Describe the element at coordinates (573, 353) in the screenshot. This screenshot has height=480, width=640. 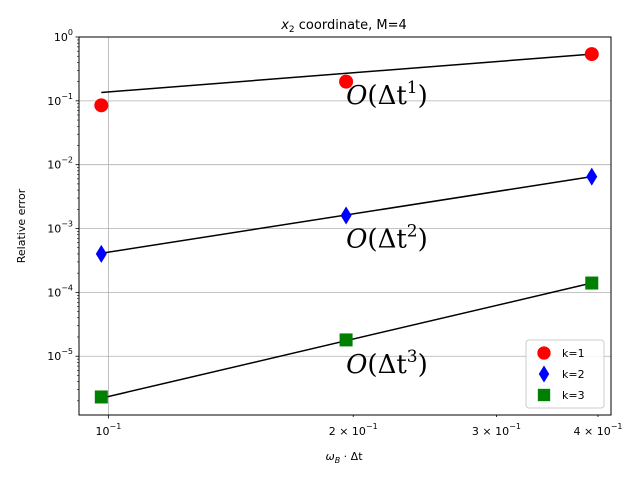
I see `legend-label: k=1` at that location.